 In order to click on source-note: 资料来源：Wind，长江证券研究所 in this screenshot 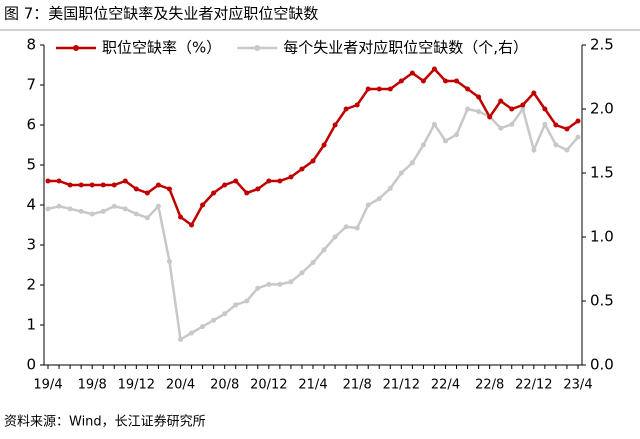, I will do `click(105, 422)`.